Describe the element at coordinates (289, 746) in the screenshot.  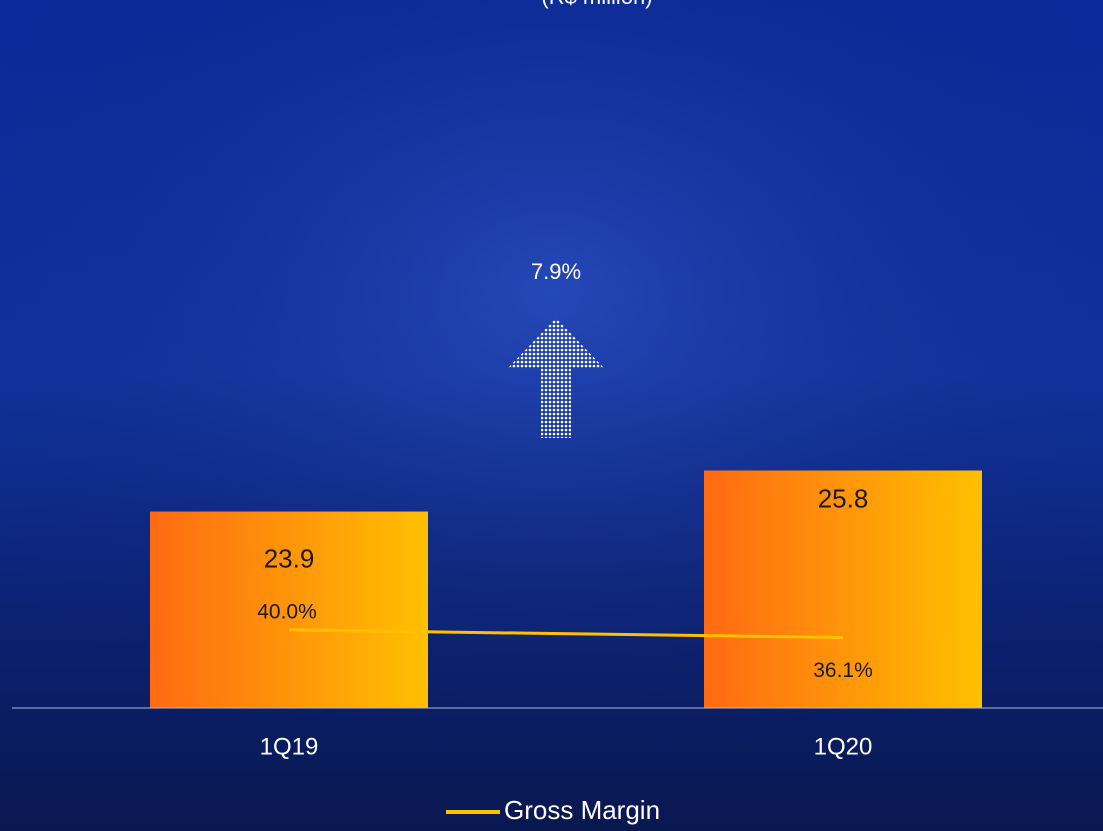
I see `x-tick-label: 1Q19` at that location.